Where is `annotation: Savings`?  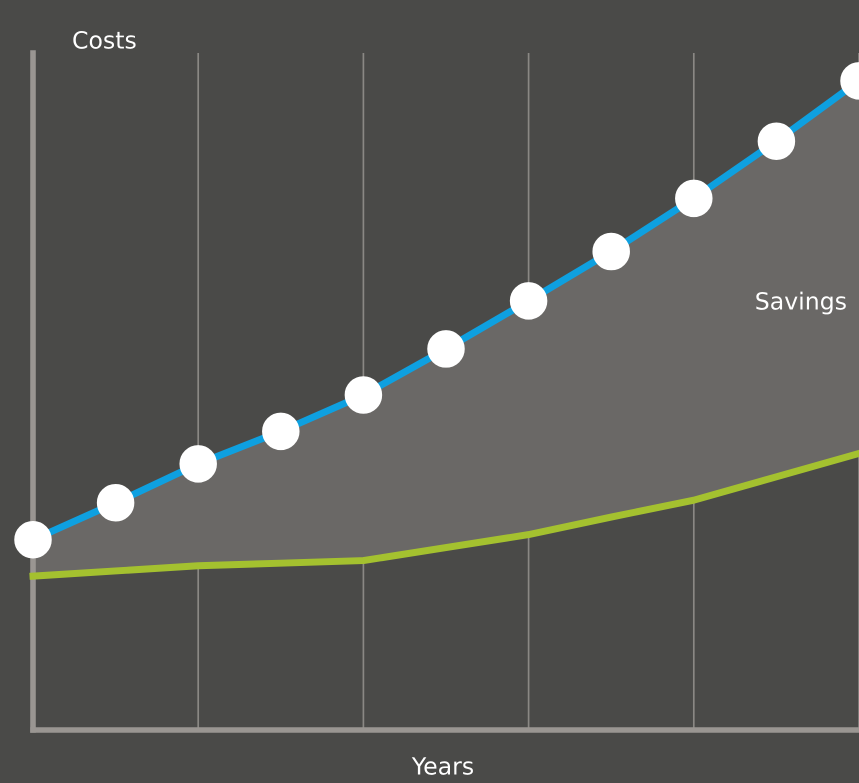 annotation: Savings is located at coordinates (801, 303).